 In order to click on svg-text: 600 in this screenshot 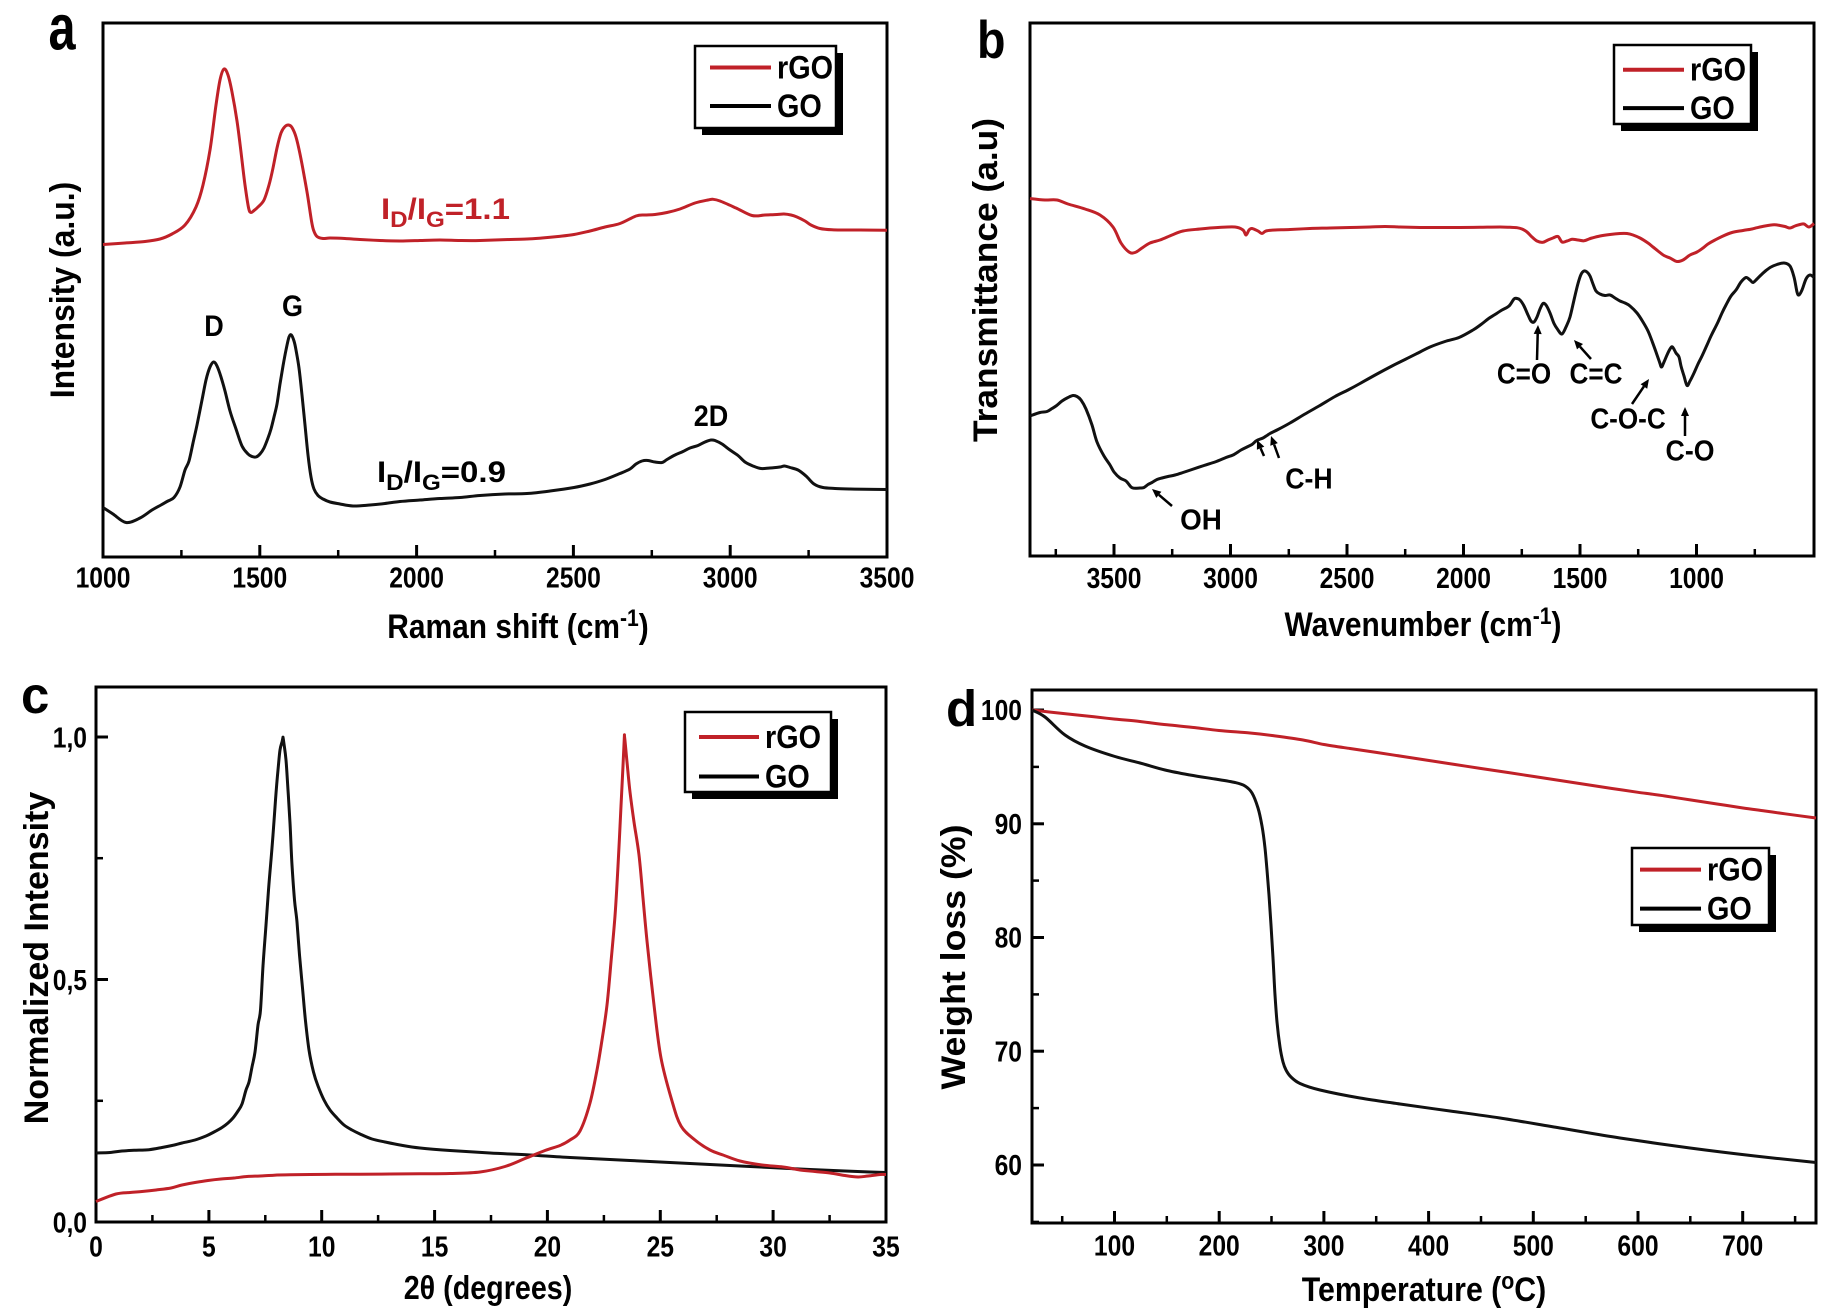, I will do `click(1637, 1246)`.